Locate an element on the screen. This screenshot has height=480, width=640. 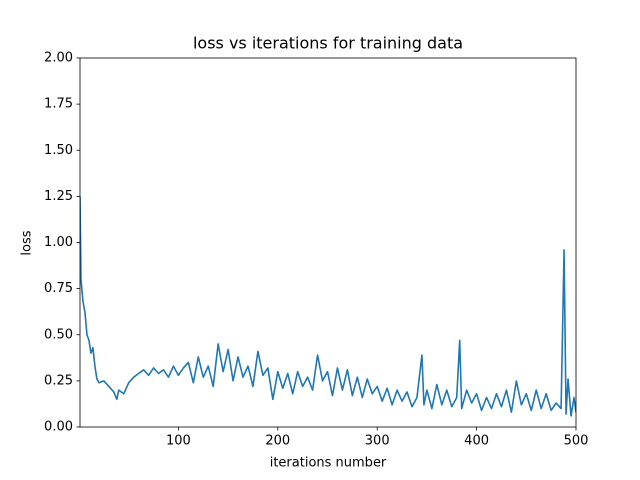
x-tick-label: 100 is located at coordinates (178, 441).